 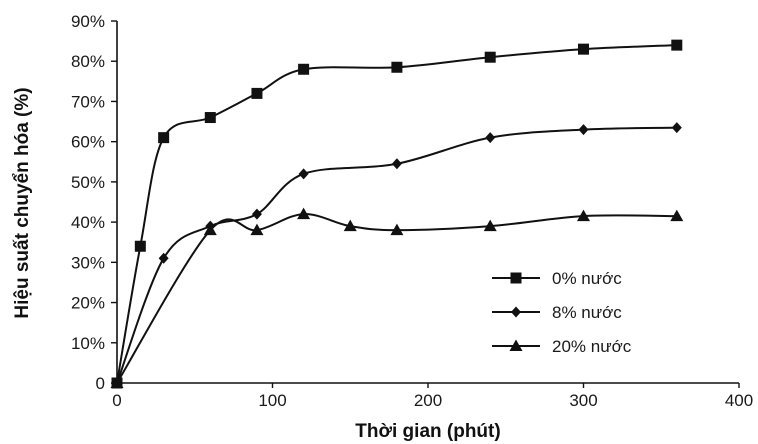 What do you see at coordinates (428, 400) in the screenshot?
I see `x-tick-label: 200` at bounding box center [428, 400].